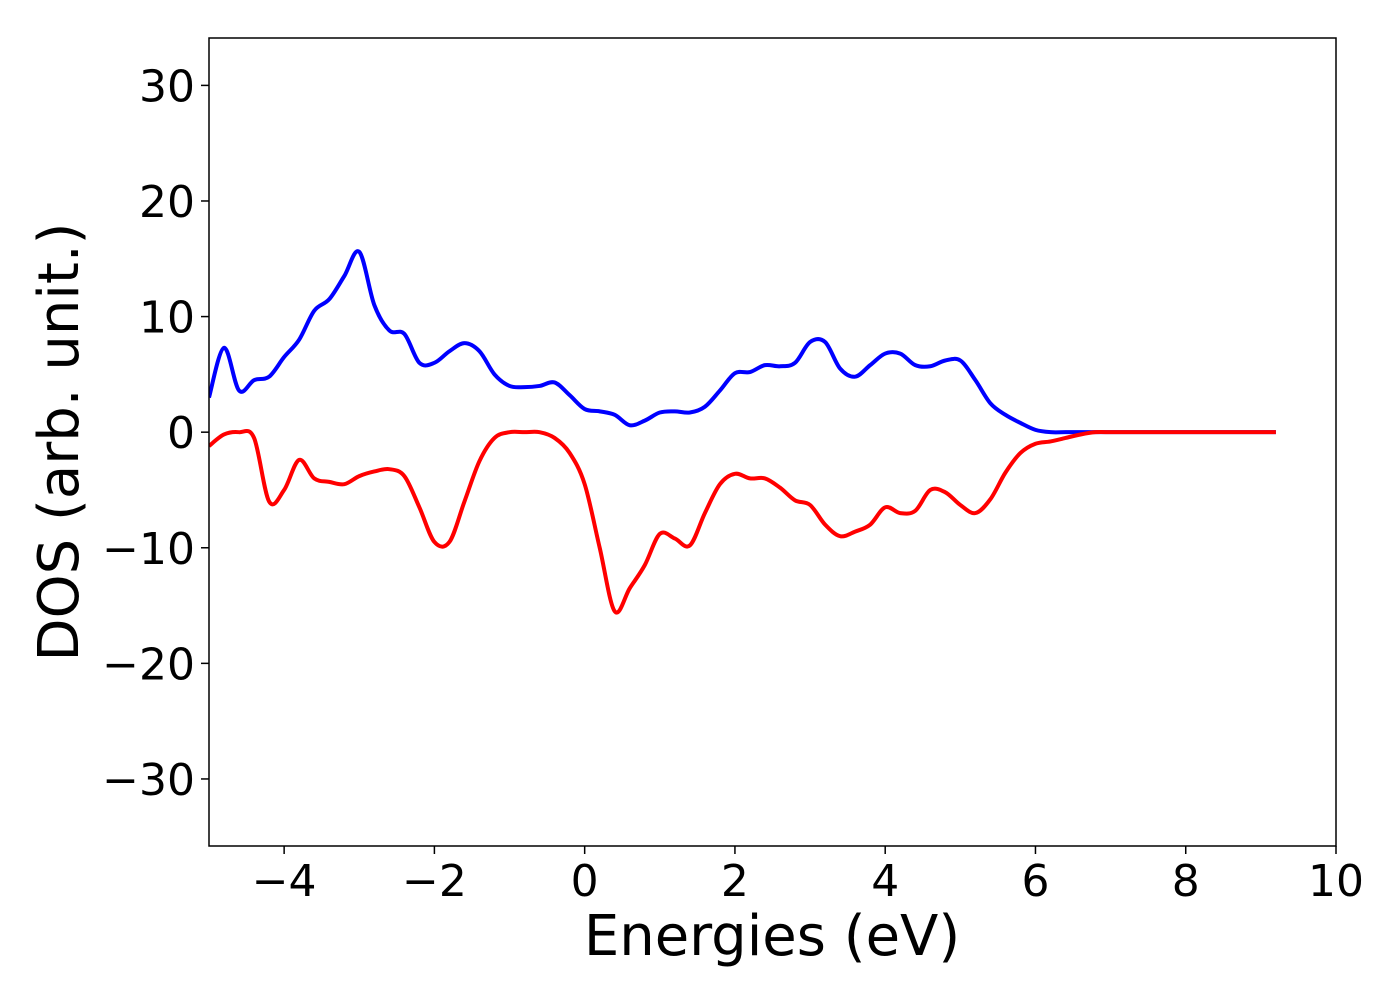  I want to click on x-tick-label: 2, so click(735, 881).